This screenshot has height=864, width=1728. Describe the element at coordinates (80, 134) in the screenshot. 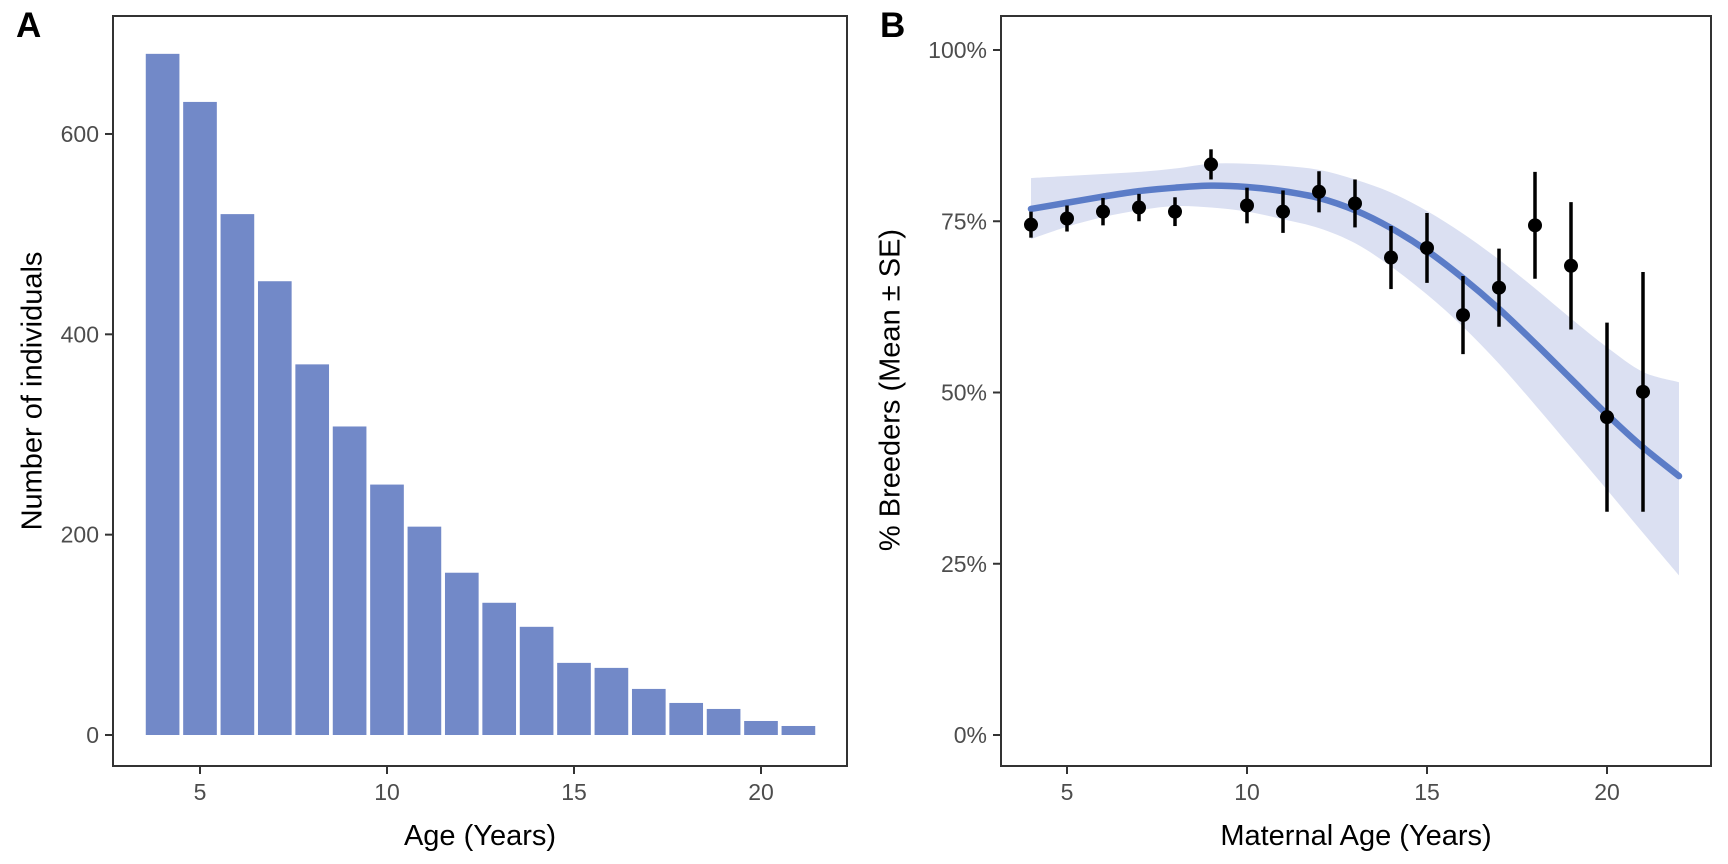

I see `y-tick-label: 600` at that location.